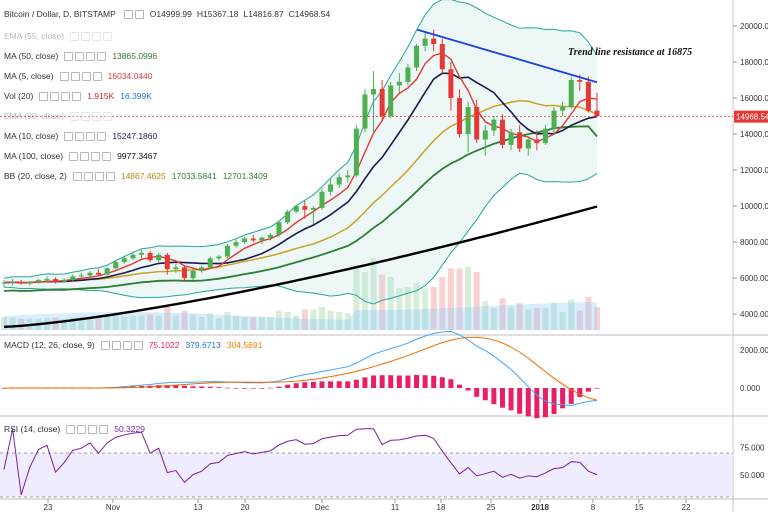 This screenshot has width=768, height=512. Describe the element at coordinates (99, 176) in the screenshot. I see `bb-plus-icon` at that location.